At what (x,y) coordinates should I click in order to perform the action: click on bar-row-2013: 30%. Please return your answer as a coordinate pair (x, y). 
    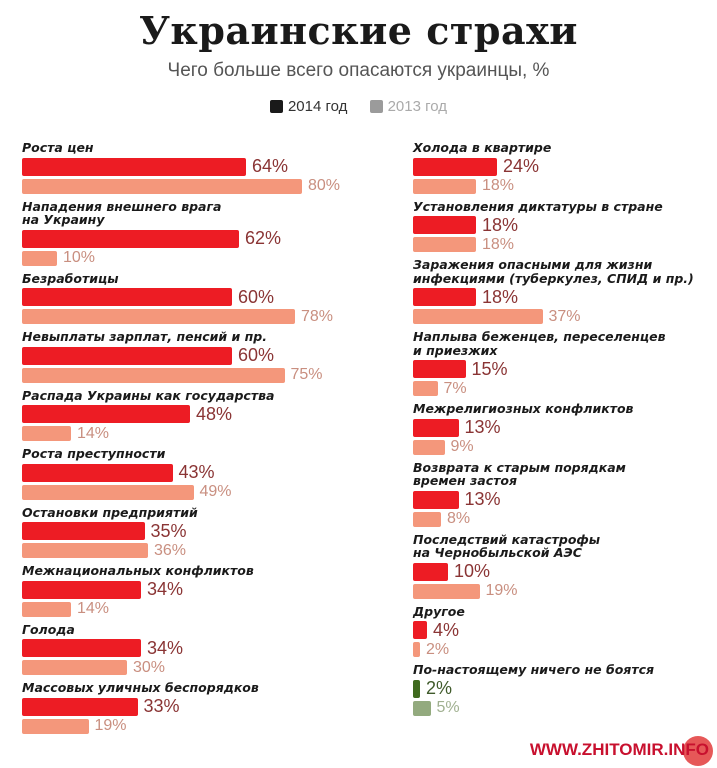
    Looking at the image, I should click on (207, 667).